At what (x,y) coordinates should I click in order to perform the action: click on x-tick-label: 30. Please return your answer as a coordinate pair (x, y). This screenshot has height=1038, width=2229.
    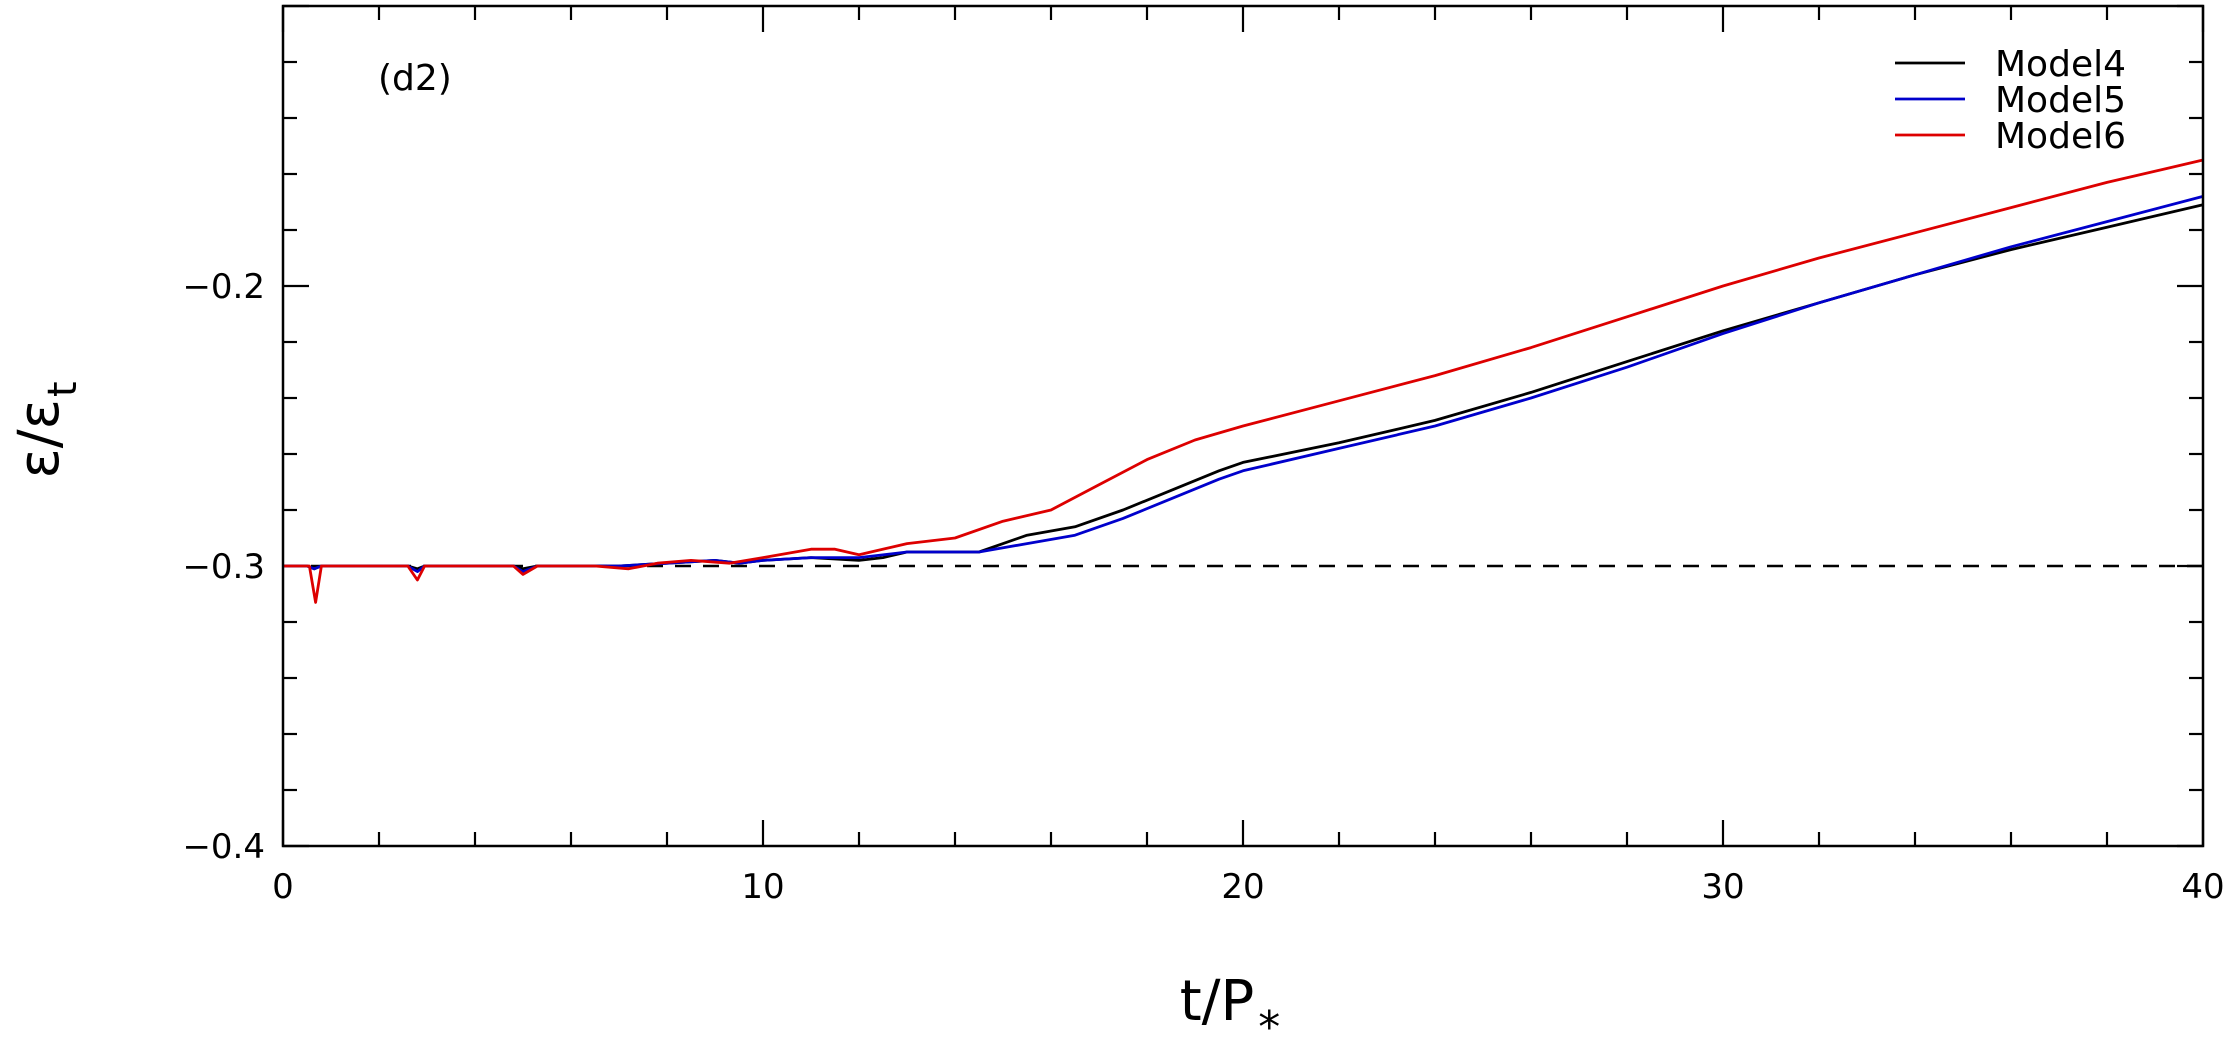
    Looking at the image, I should click on (1722, 887).